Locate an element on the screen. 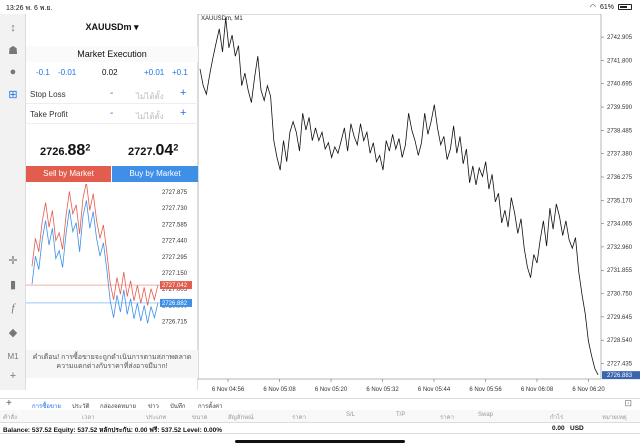  col-sl: S/L is located at coordinates (351, 415).